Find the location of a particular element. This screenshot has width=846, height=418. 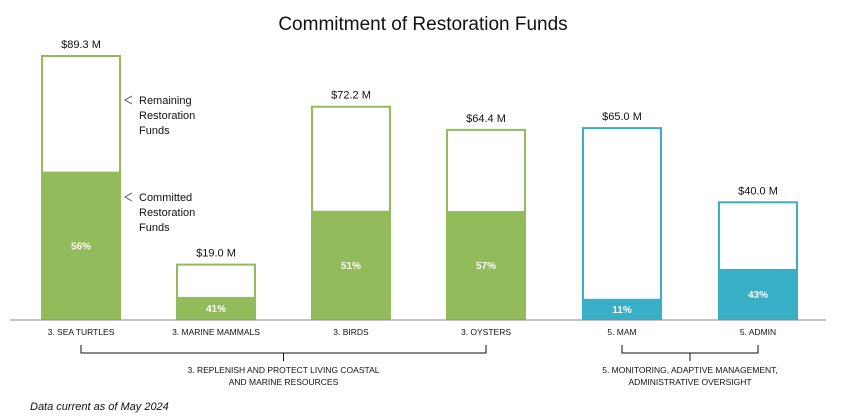

footnote: Data current as of May 2024 is located at coordinates (99, 407).